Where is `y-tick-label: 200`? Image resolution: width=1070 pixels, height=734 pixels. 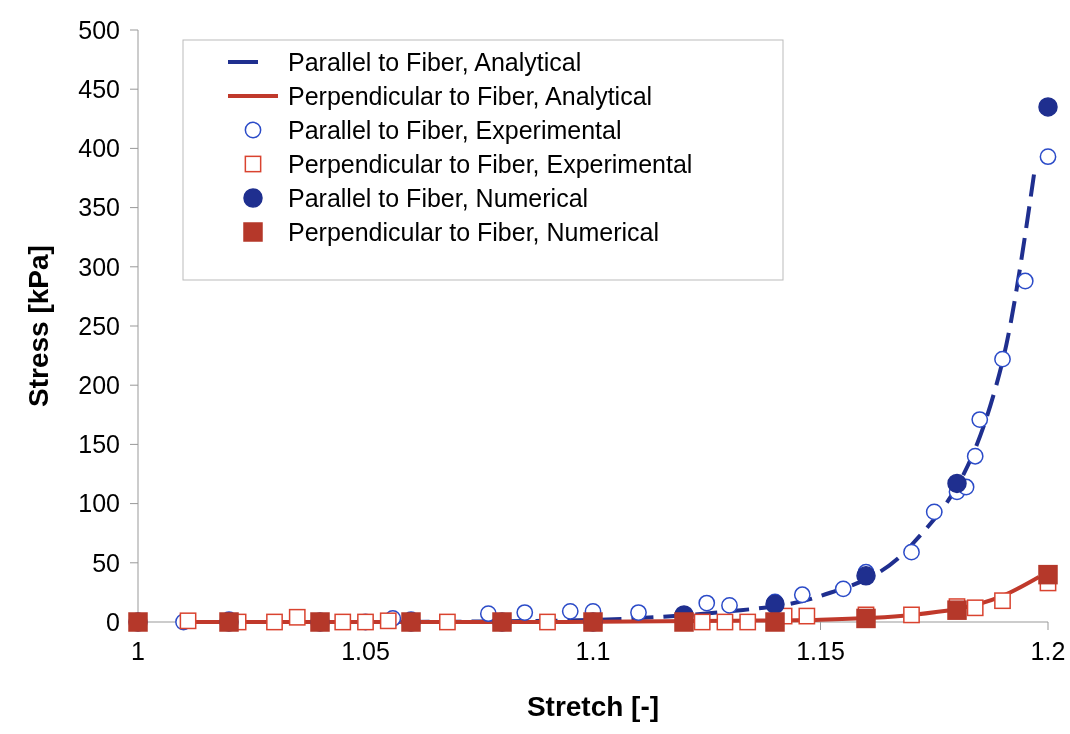
y-tick-label: 200 is located at coordinates (99, 384).